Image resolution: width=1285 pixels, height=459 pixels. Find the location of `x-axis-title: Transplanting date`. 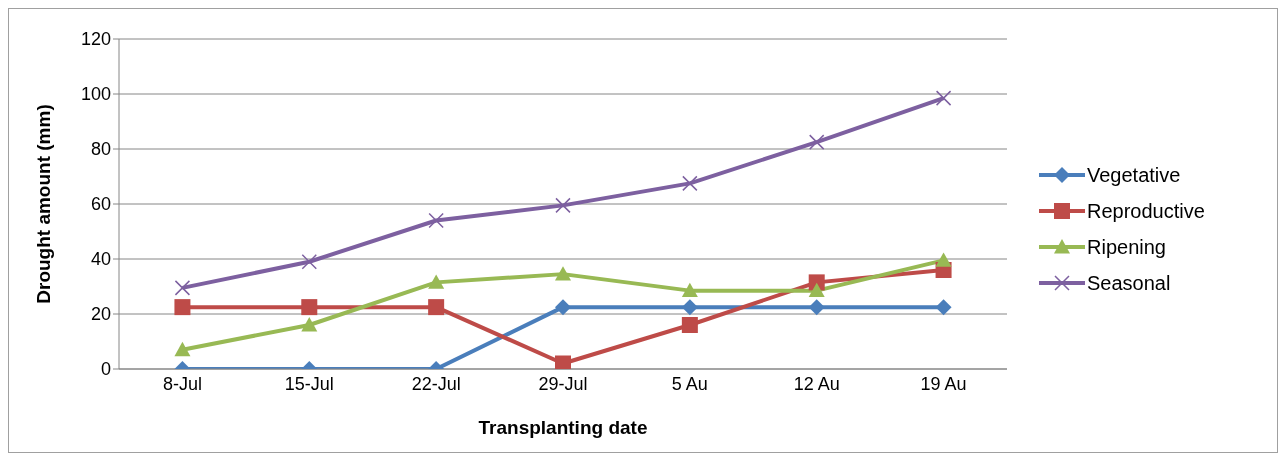

x-axis-title: Transplanting date is located at coordinates (563, 427).